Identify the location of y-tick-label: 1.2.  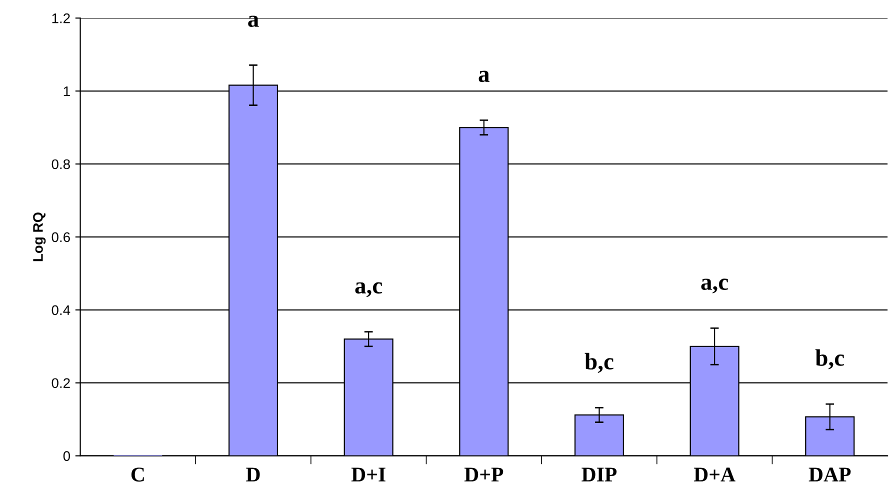
(61, 18).